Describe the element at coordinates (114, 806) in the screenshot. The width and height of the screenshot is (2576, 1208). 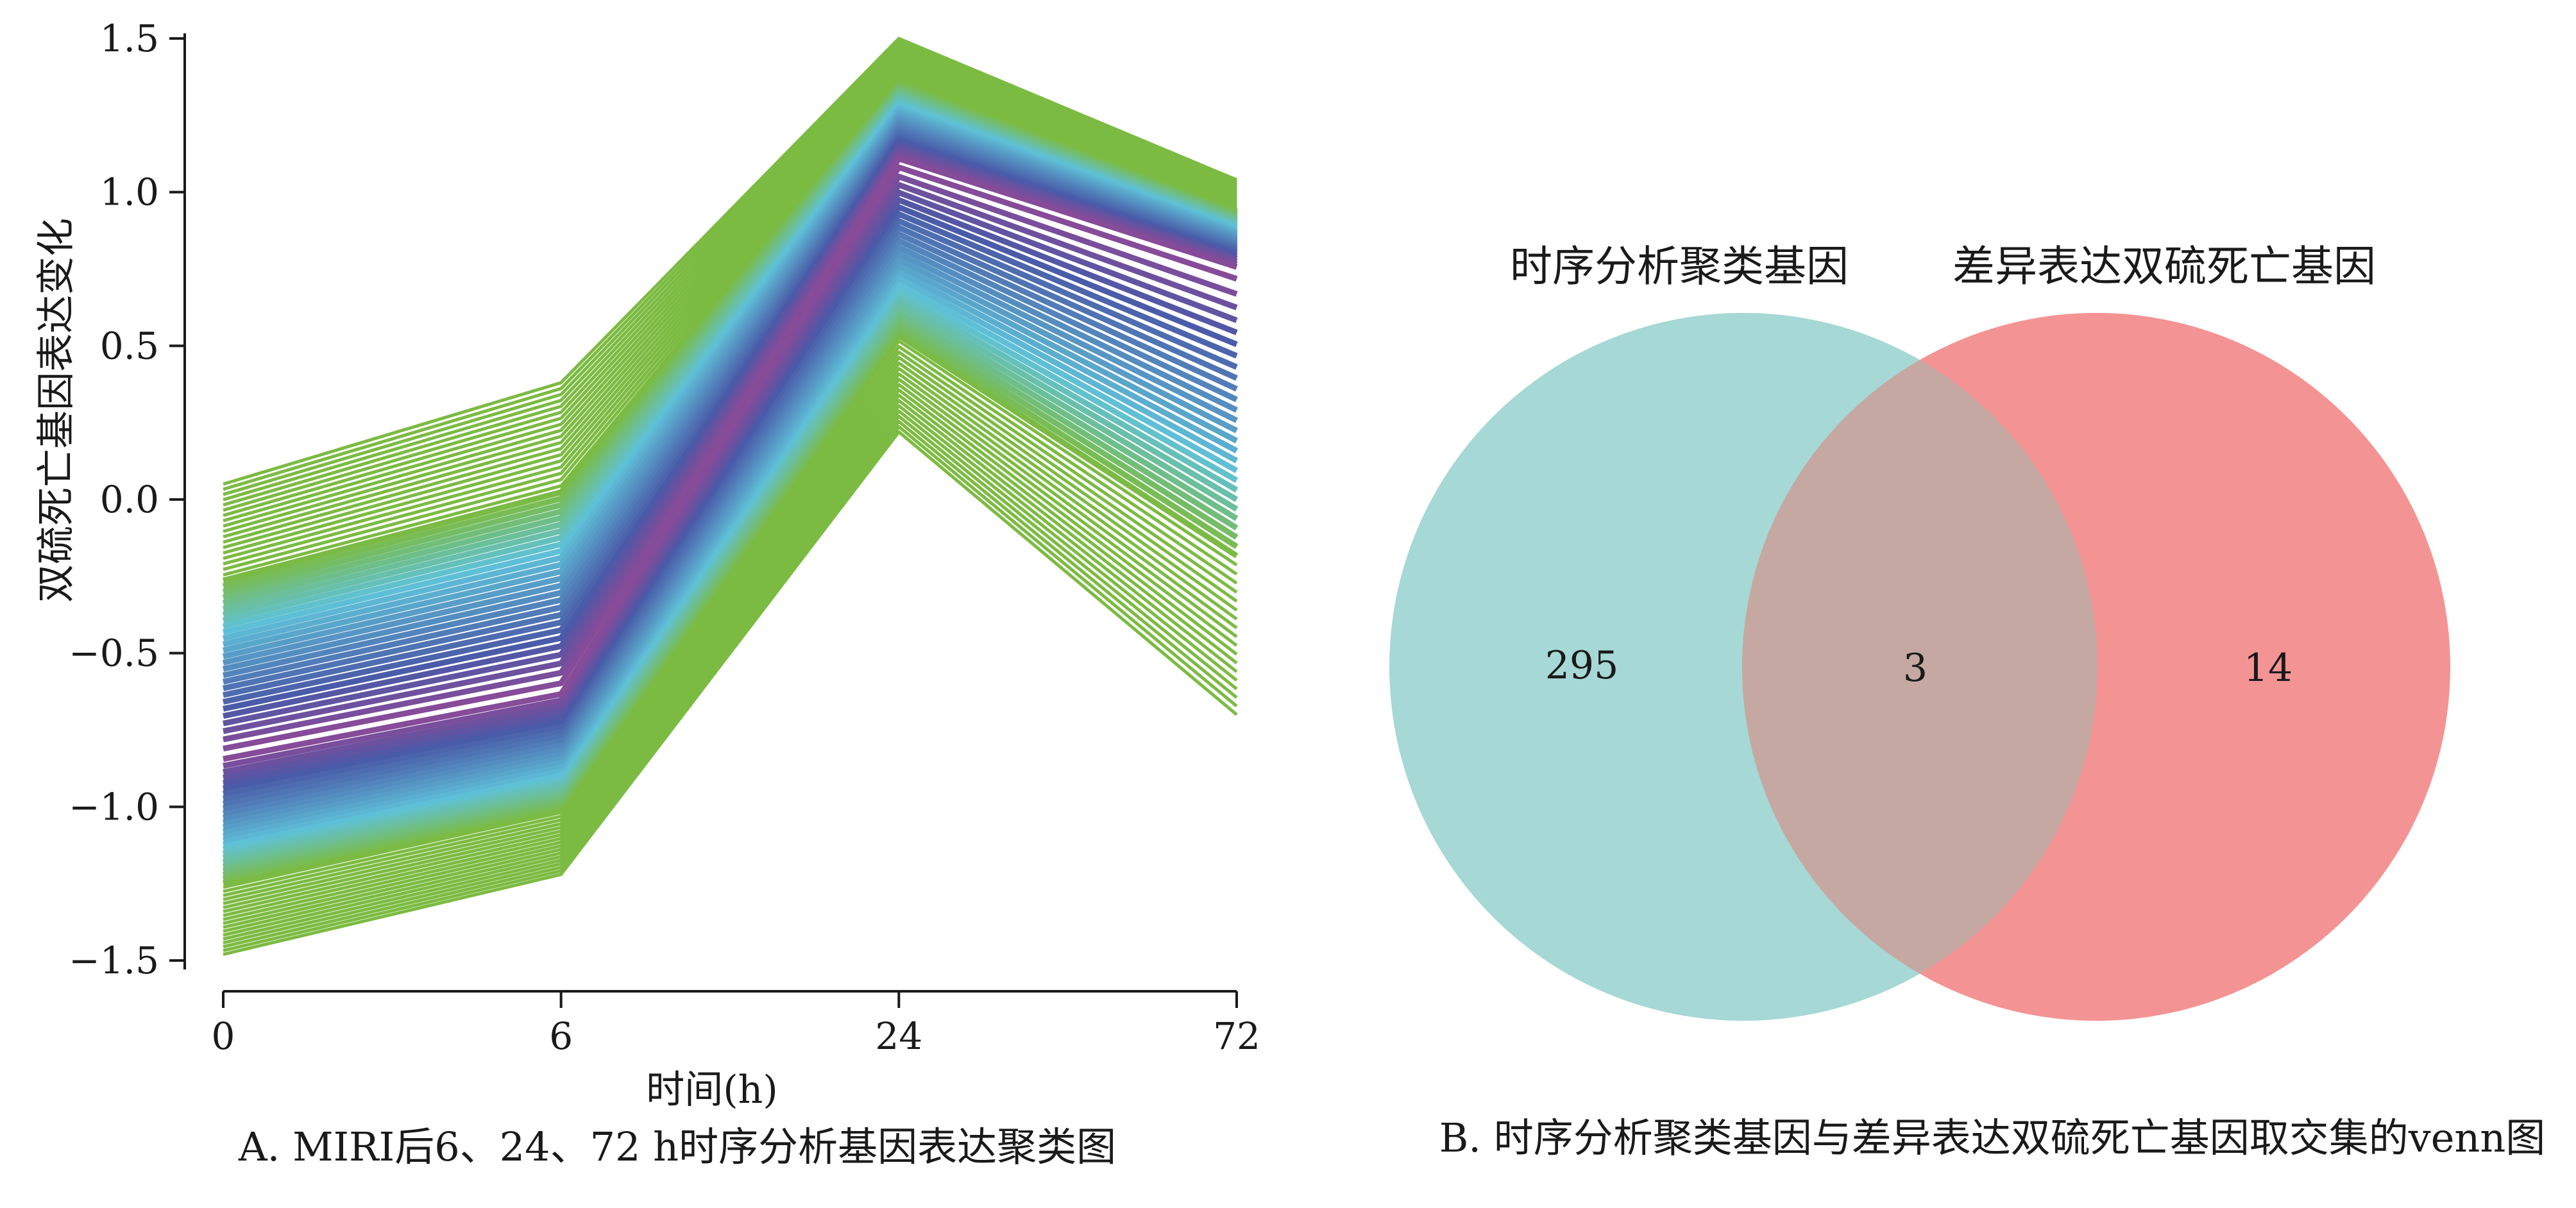
I see `y-tick-label: −1.0` at that location.